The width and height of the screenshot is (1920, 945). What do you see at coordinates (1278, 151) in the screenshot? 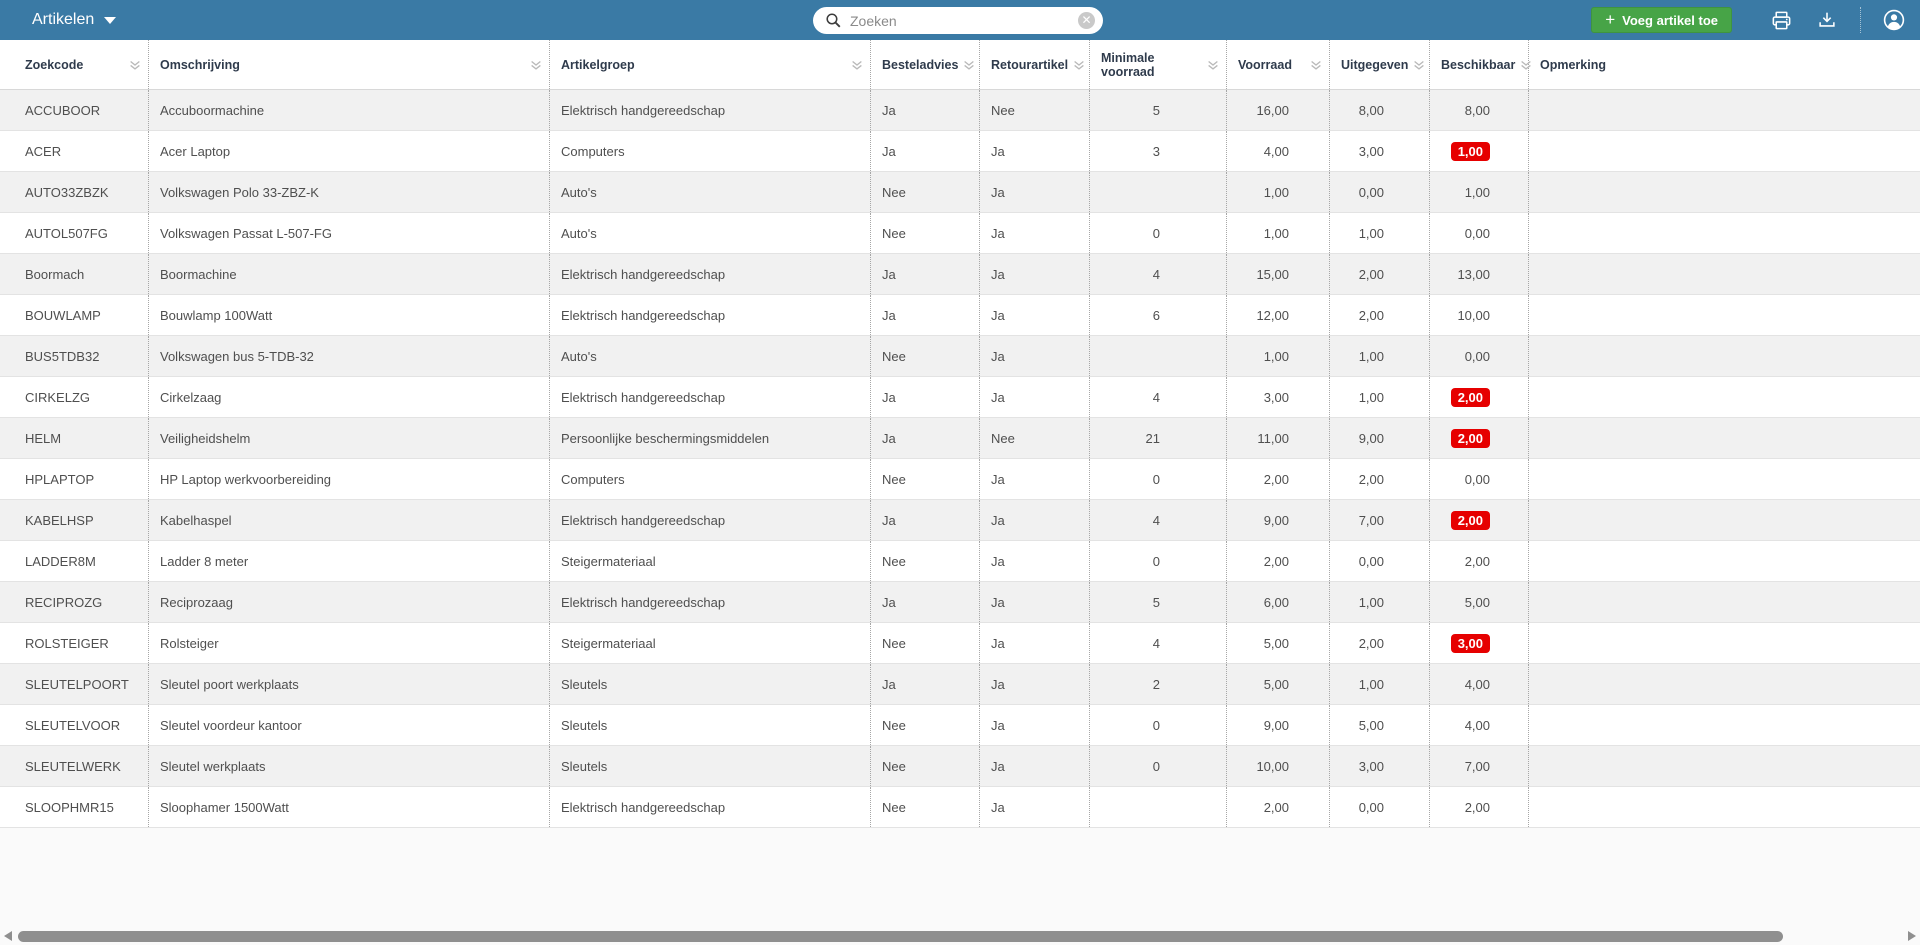
I see `cell-voorraad: 4,00` at bounding box center [1278, 151].